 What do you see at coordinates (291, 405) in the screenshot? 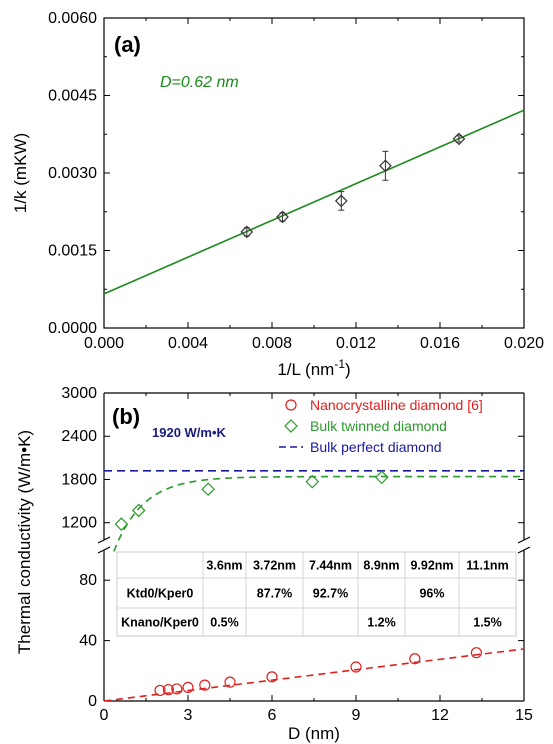
I see `legend-circle-marker` at bounding box center [291, 405].